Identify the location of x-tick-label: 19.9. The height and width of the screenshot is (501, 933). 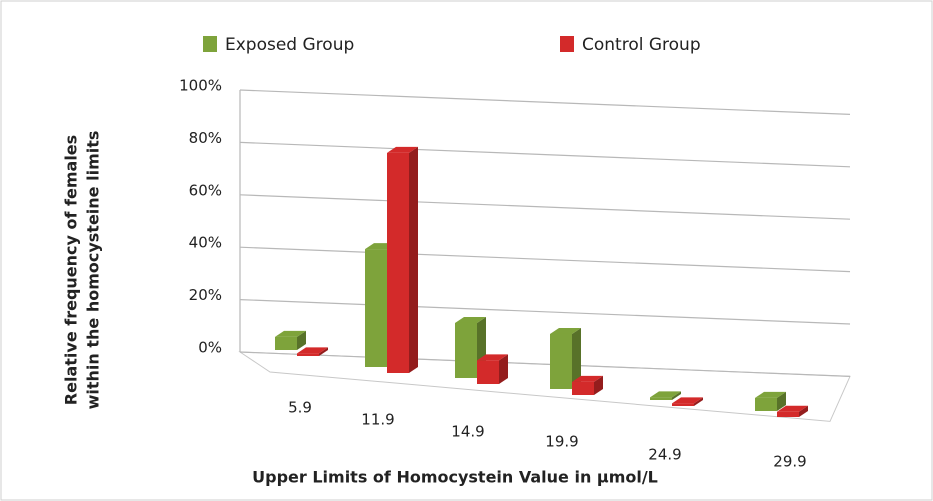
(561, 442).